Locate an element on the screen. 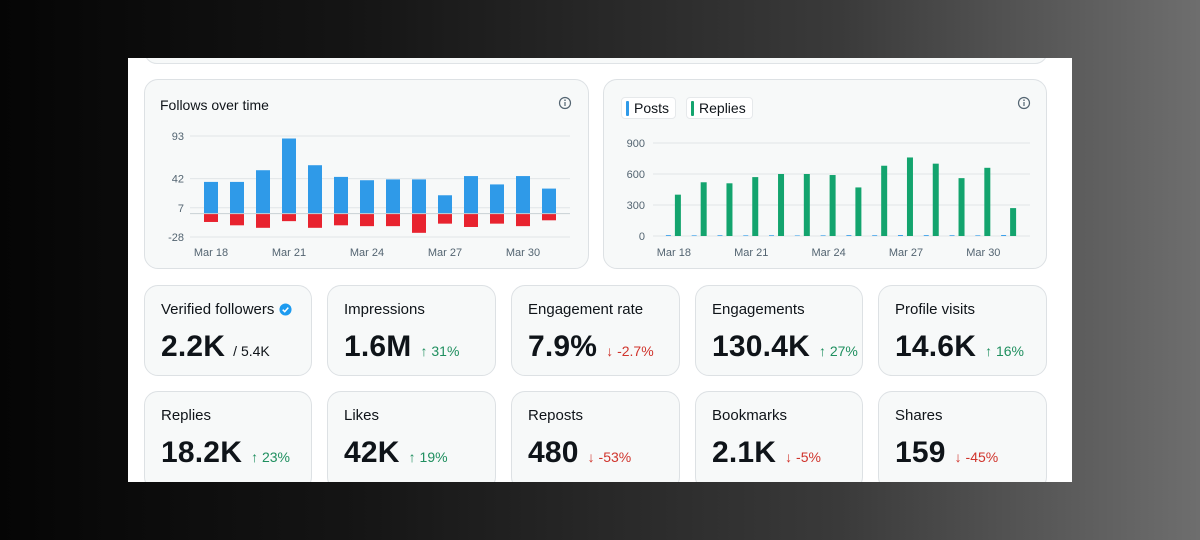 This screenshot has height=540, width=1200. metric-card-bookmarks: Bookmarks 2.1K ↓ -5% is located at coordinates (779, 436).